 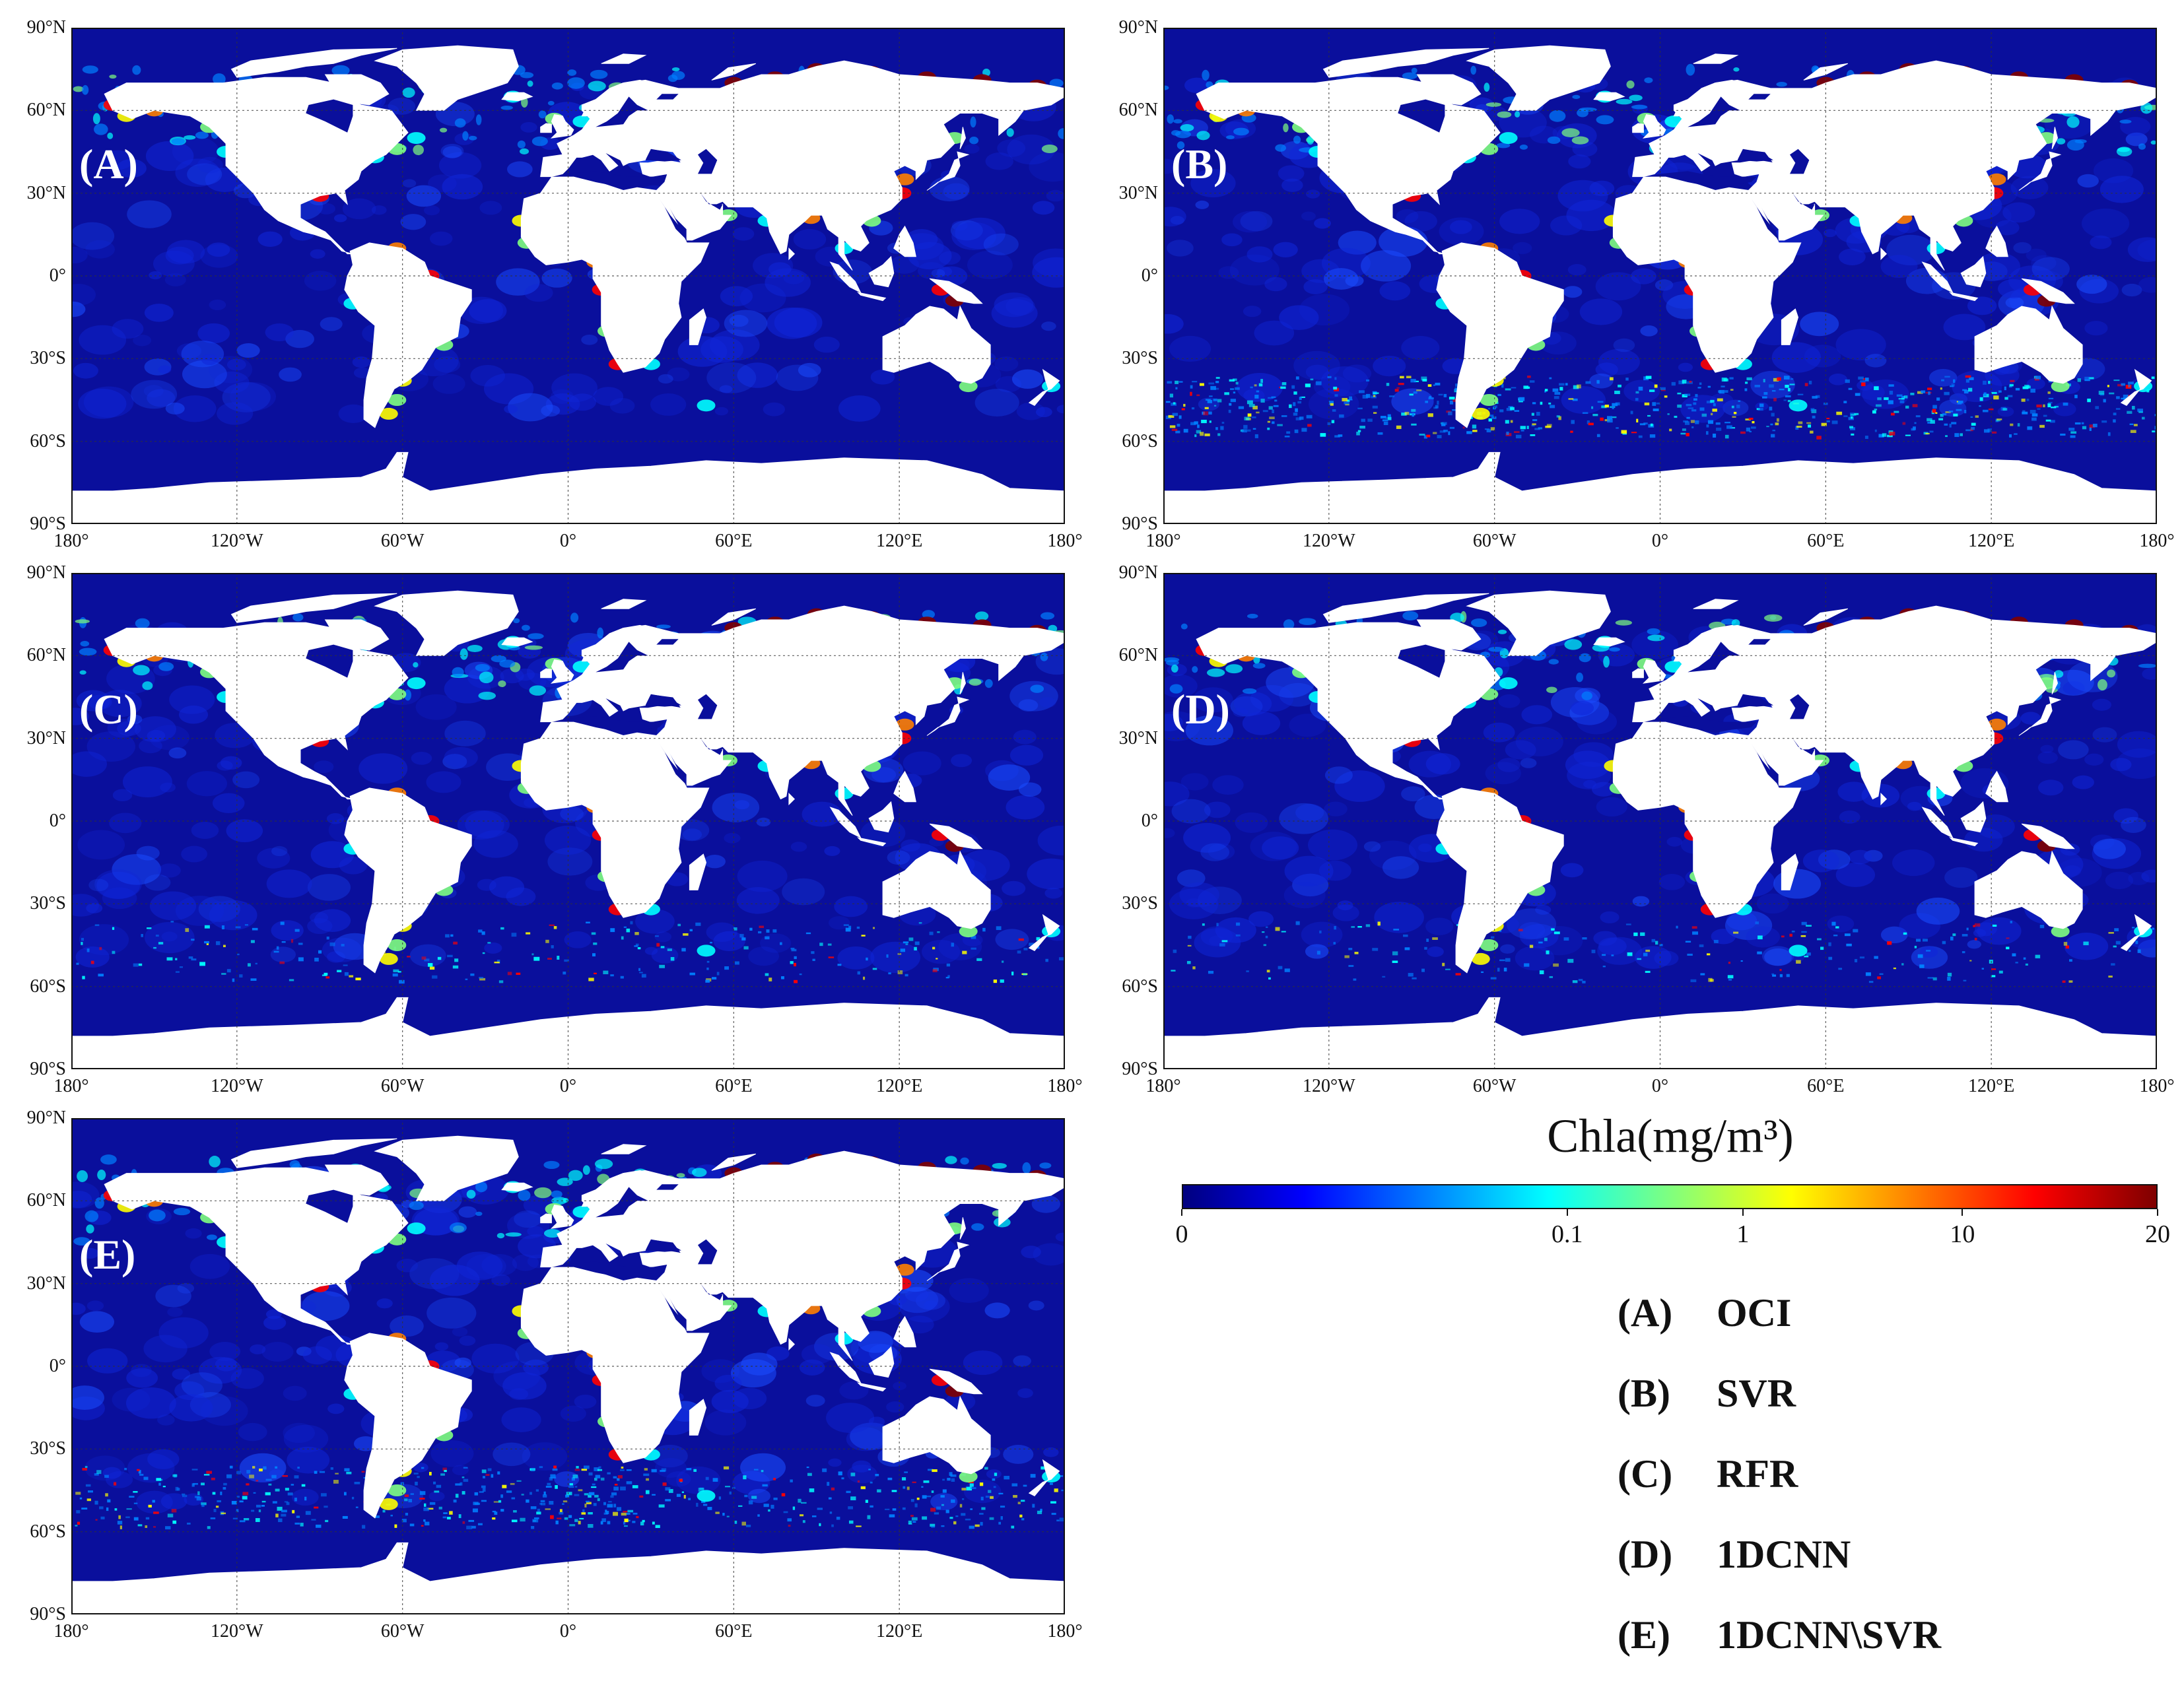 I want to click on legend-name: OCI, so click(x=1754, y=1313).